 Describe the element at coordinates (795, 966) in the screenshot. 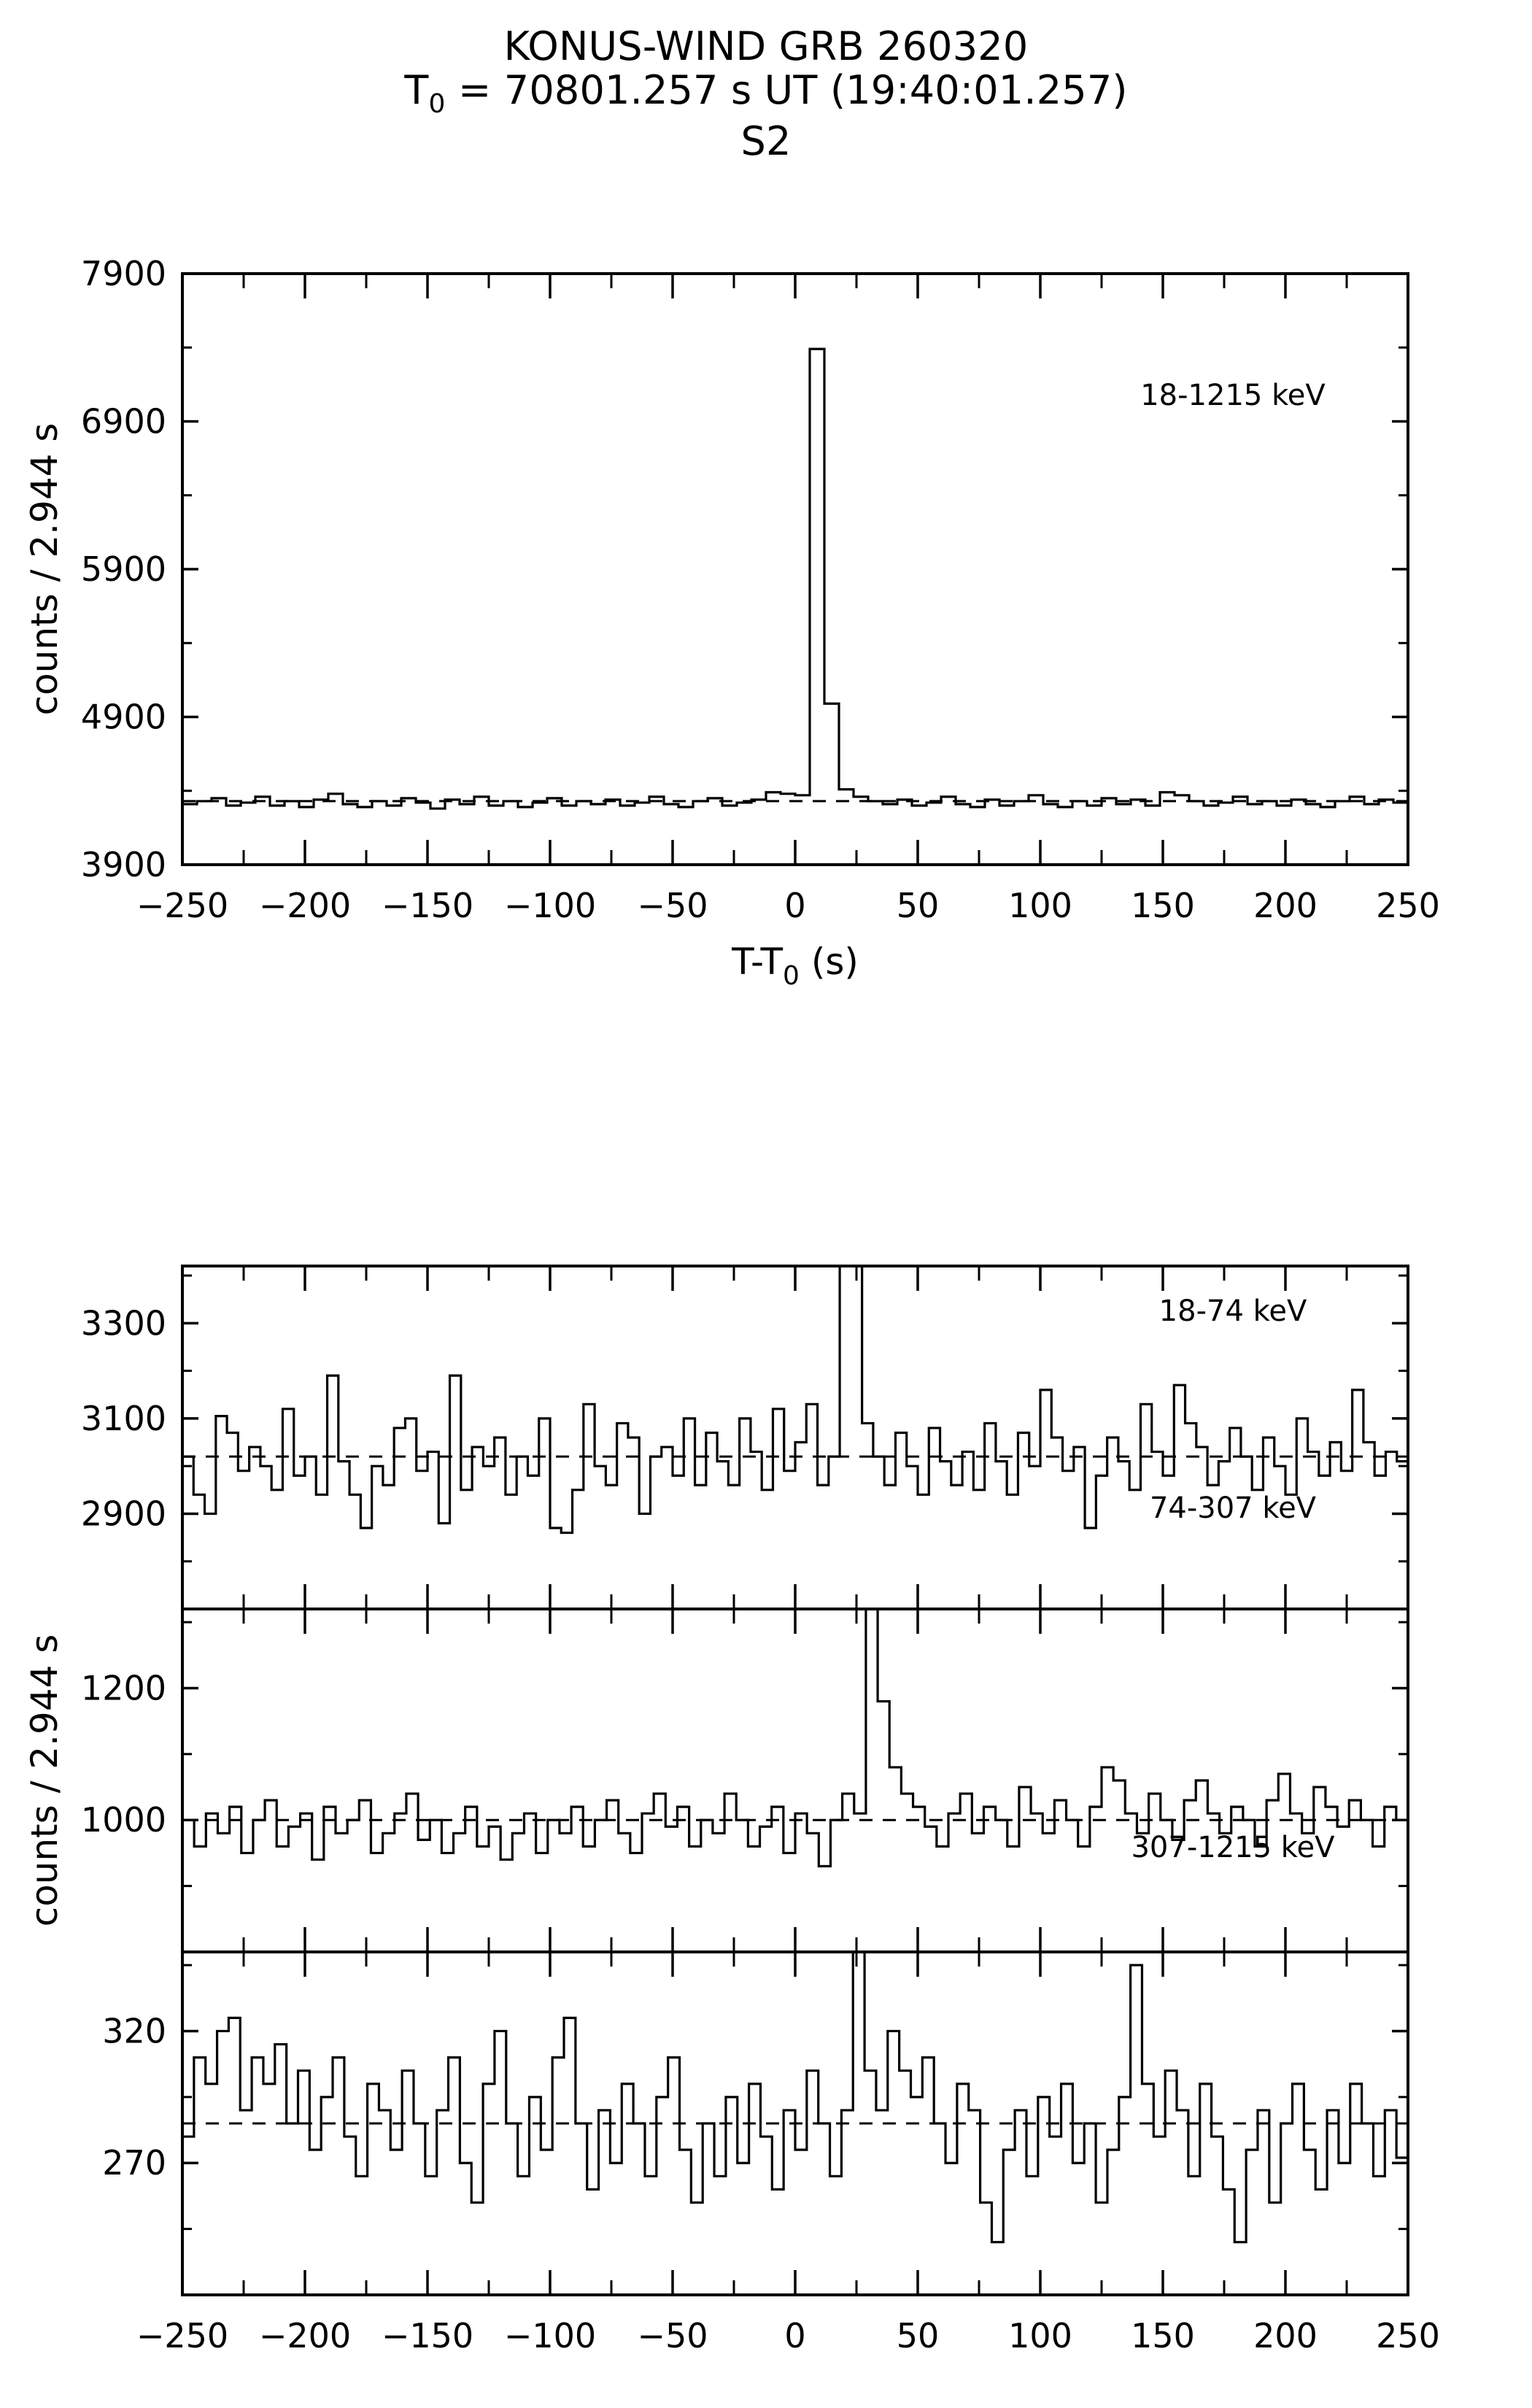

I see `svg-text: T-T0 (s)` at that location.